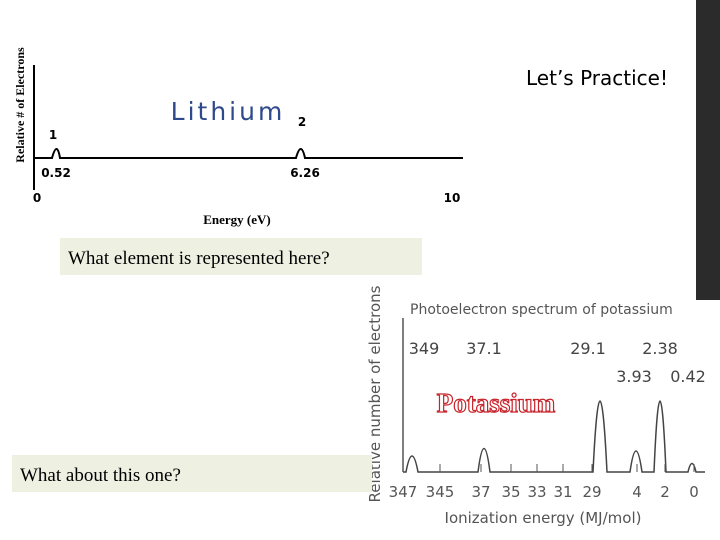  What do you see at coordinates (634, 376) in the screenshot?
I see `peak-label: 3.93` at bounding box center [634, 376].